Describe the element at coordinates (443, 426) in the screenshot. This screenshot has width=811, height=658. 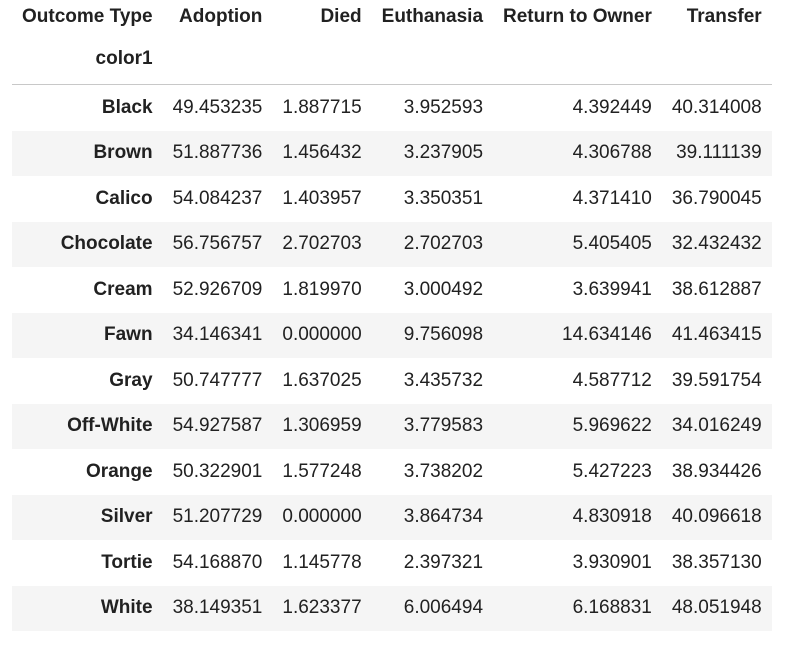
I see `table-cell: 3.779583` at that location.